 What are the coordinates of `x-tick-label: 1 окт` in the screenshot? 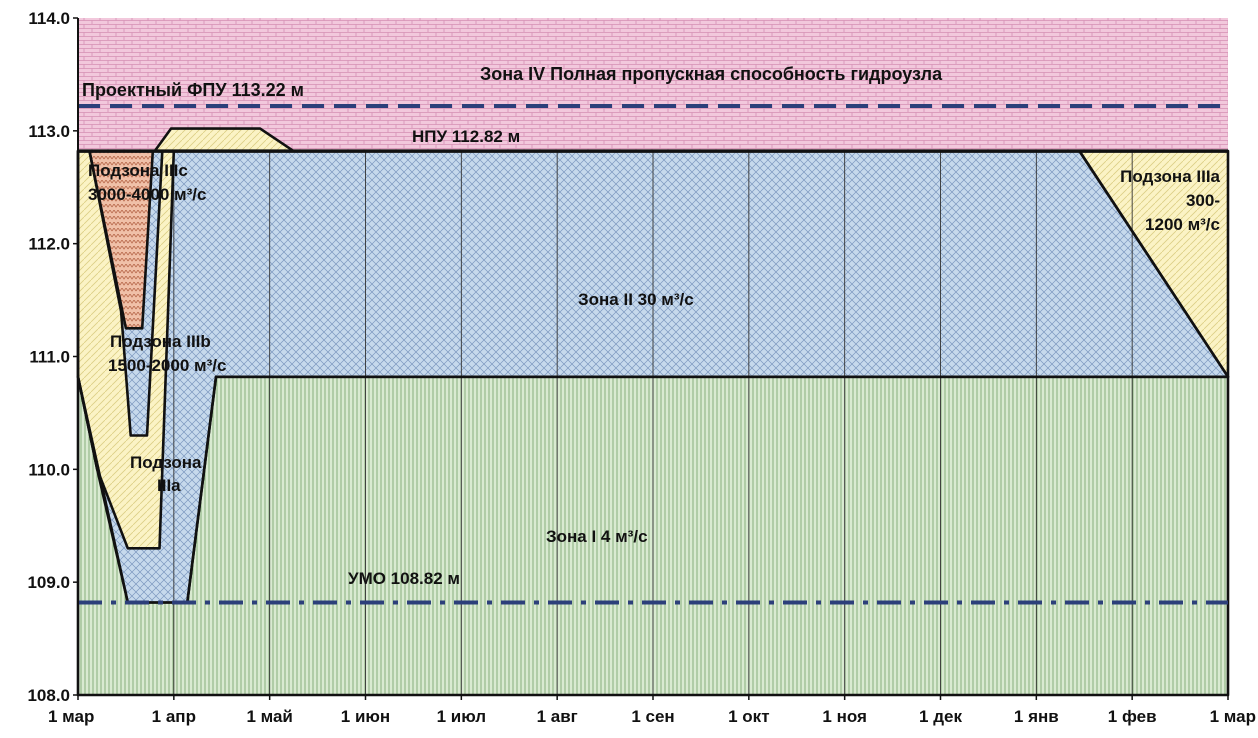 It's located at (748, 716).